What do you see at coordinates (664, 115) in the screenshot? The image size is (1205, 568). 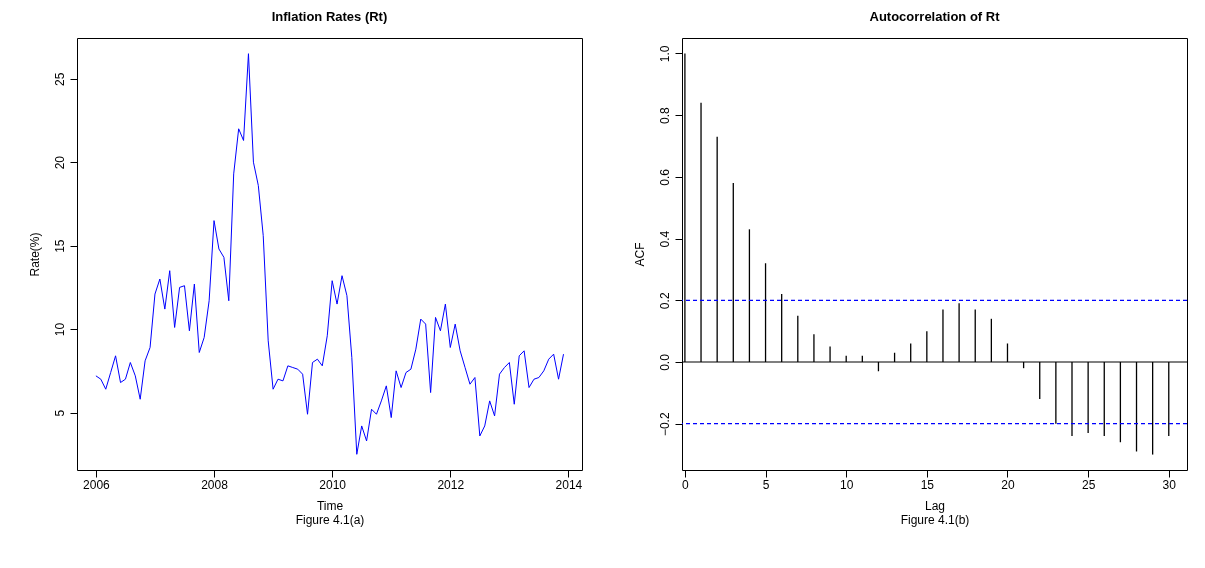 I see `y-tick-label: 0.8` at bounding box center [664, 115].